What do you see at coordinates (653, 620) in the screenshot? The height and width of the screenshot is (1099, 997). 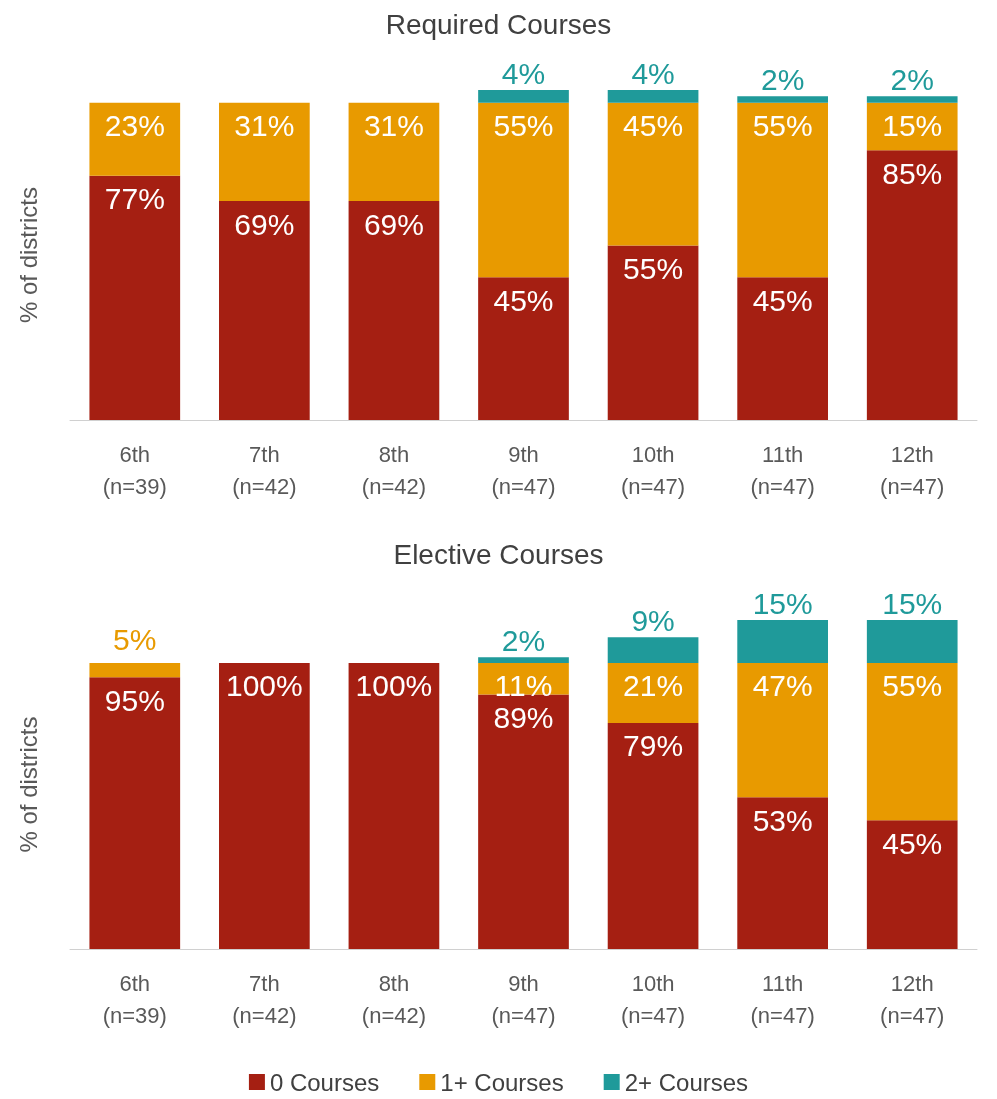 I see `data-label: 9%` at bounding box center [653, 620].